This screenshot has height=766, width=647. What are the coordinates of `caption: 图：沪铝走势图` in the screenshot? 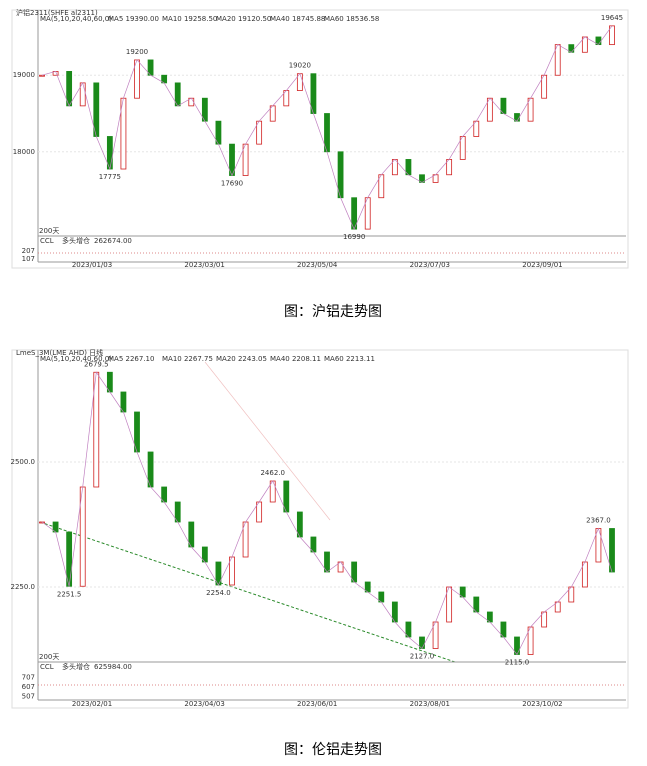 It's located at (333, 312).